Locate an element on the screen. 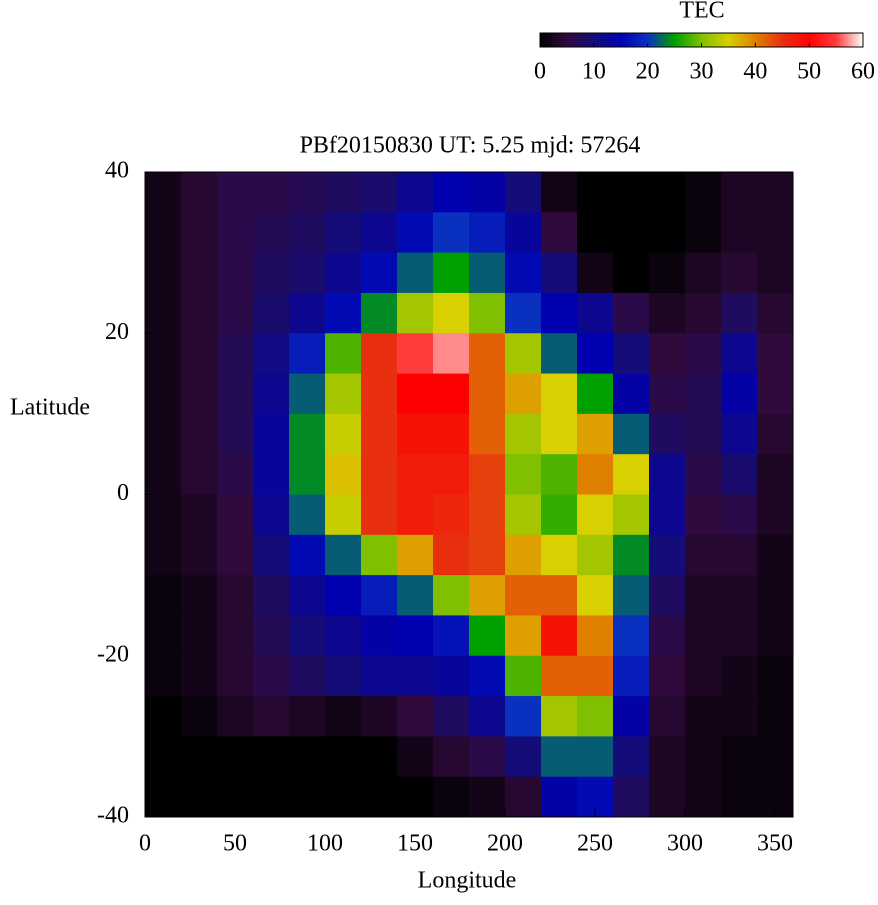 The height and width of the screenshot is (905, 878). colorbar-tick-label: 50 is located at coordinates (809, 72).